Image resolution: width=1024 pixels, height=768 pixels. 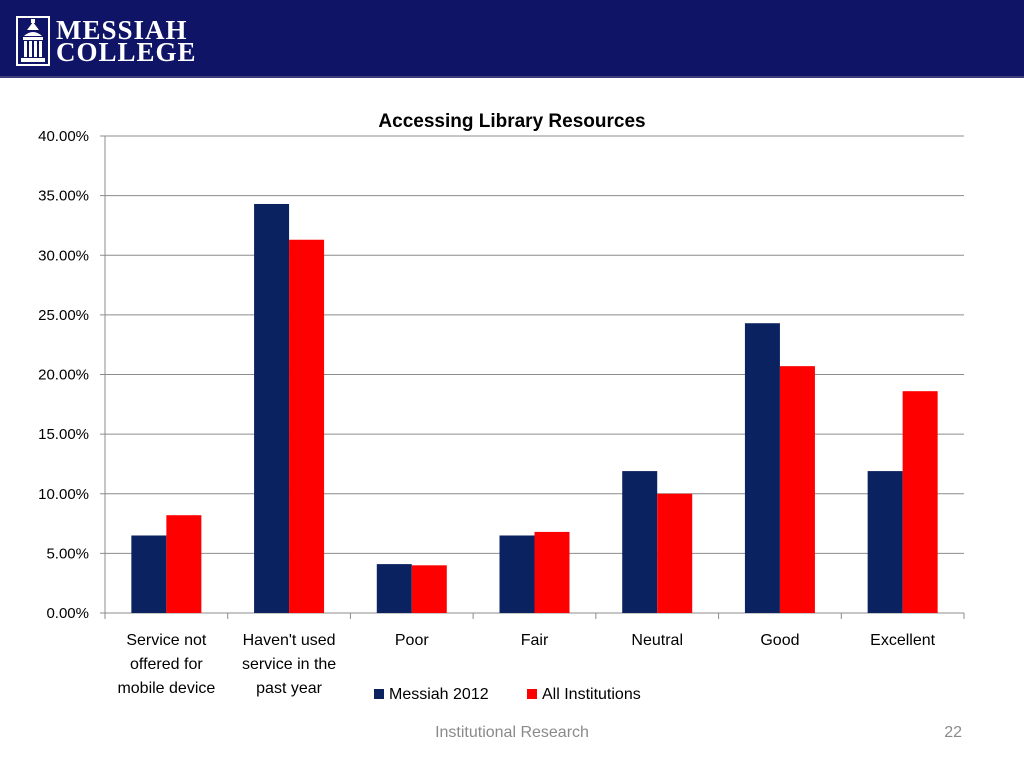 I want to click on y-tick-label: 20.00%, so click(x=63, y=375).